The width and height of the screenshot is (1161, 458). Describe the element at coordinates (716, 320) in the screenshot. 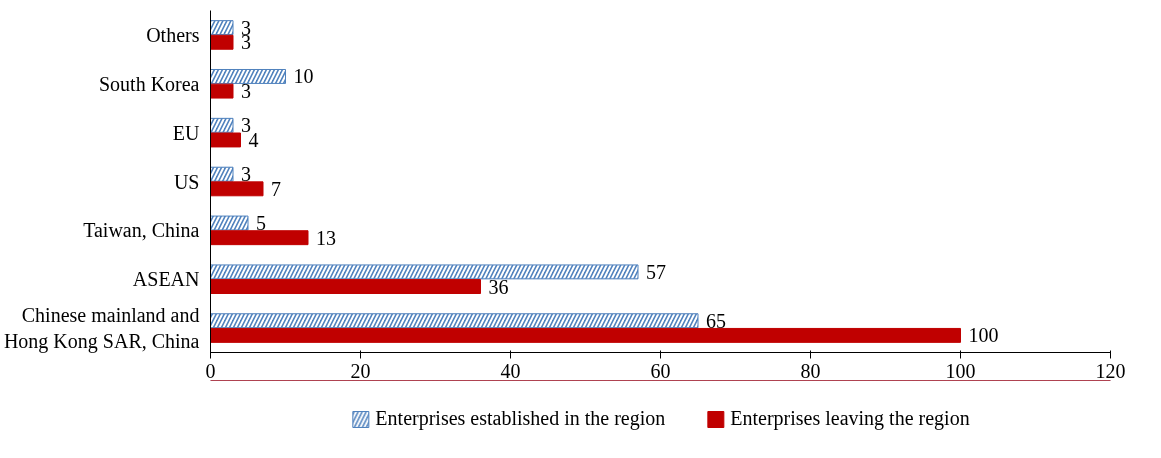

I see `data-label: 65` at that location.